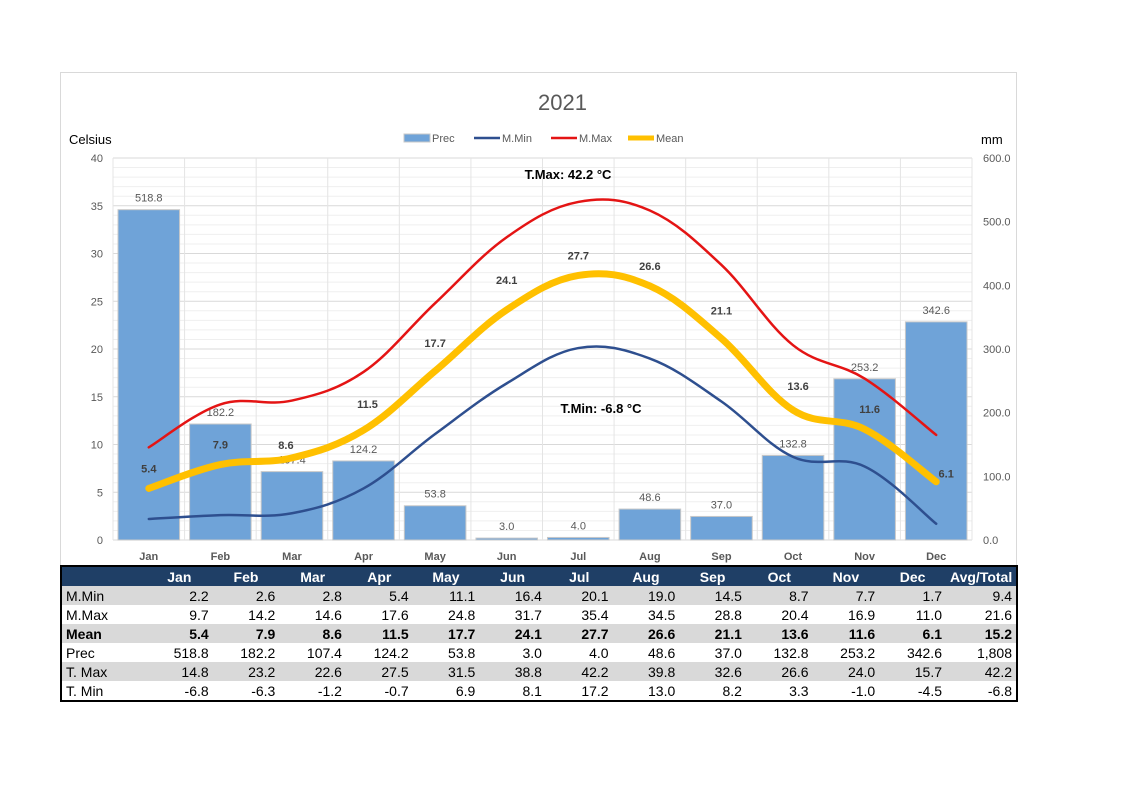 This screenshot has height=800, width=1131. I want to click on table-cell: 8.6, so click(312, 633).